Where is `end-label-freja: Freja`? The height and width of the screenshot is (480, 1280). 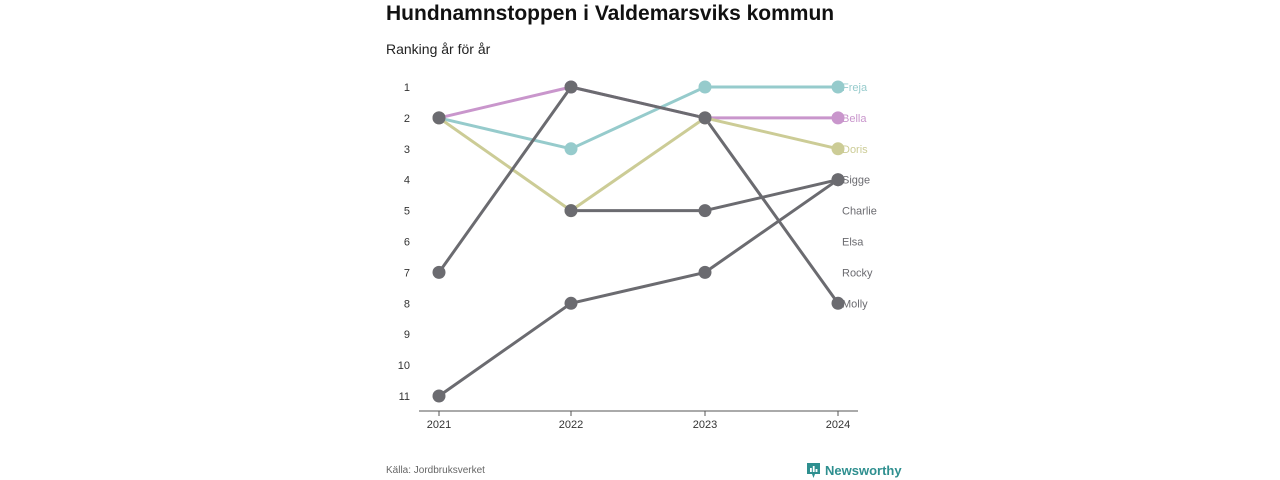
end-label-freja: Freja is located at coordinates (855, 88).